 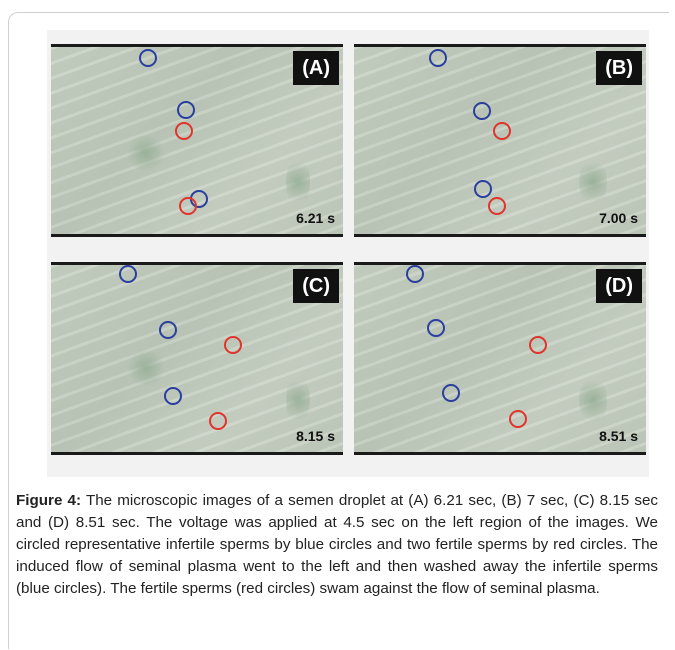 What do you see at coordinates (49, 500) in the screenshot?
I see `figure-caption-label: Figure 4:` at bounding box center [49, 500].